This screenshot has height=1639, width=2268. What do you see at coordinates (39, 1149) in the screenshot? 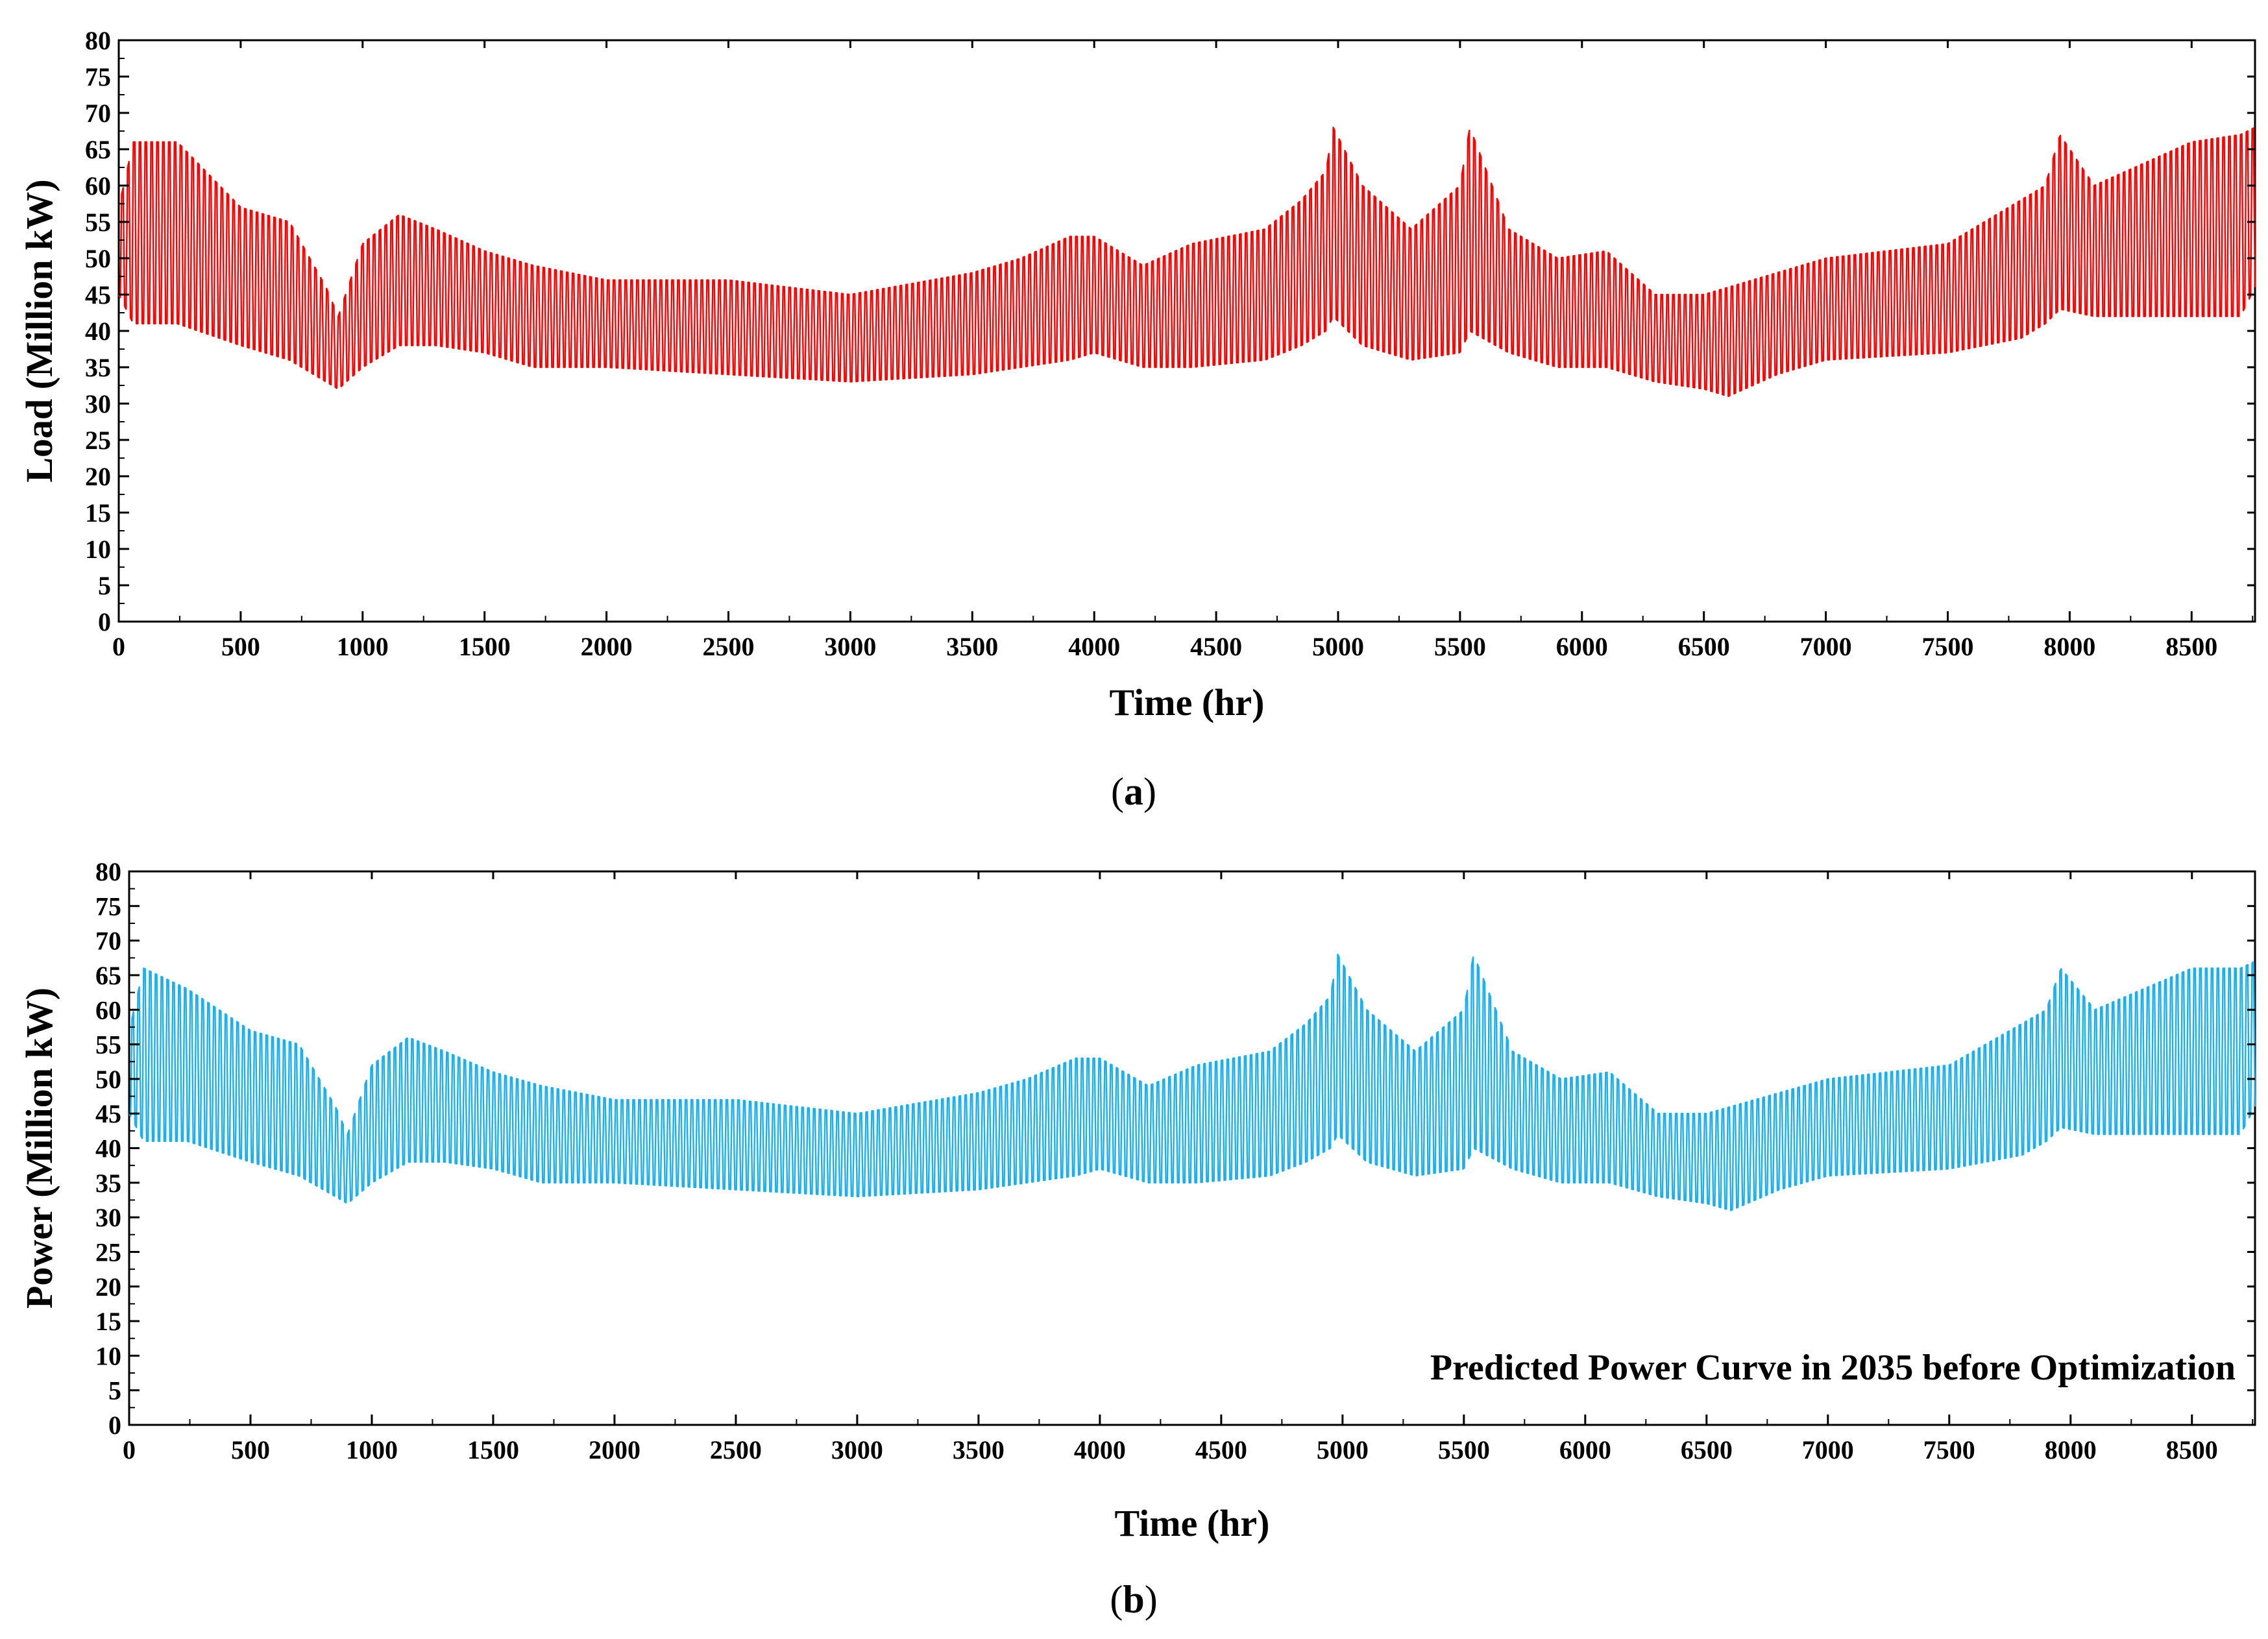
I see `y-axis-title: Power (Million kW)` at bounding box center [39, 1149].